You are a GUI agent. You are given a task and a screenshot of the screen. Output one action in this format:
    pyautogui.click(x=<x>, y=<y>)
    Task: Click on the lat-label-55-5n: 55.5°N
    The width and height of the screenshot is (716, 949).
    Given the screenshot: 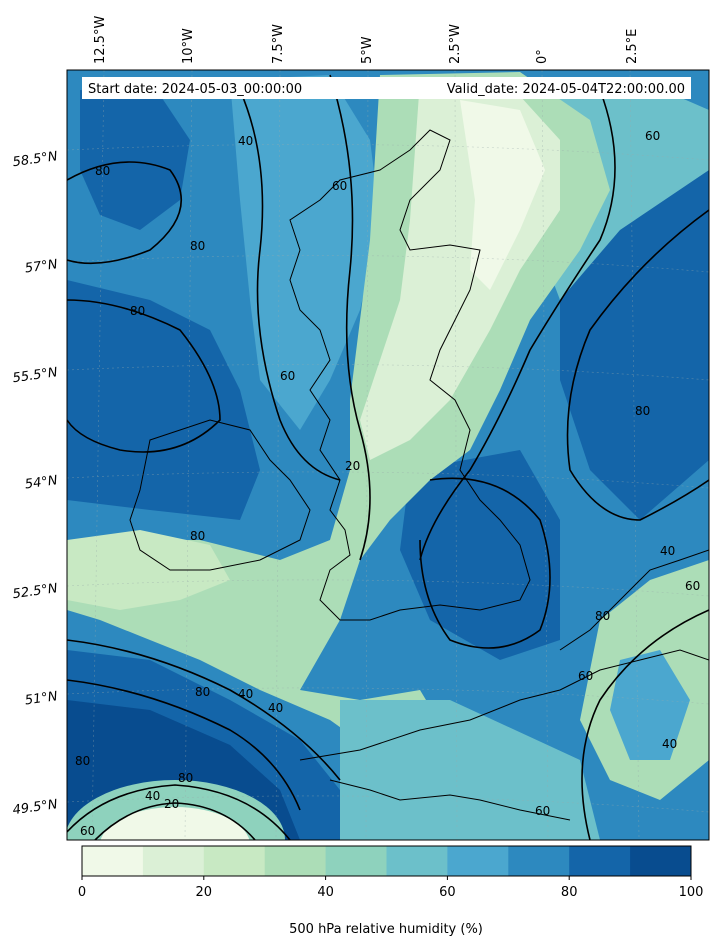 What is the action you would take?
    pyautogui.click(x=35, y=375)
    